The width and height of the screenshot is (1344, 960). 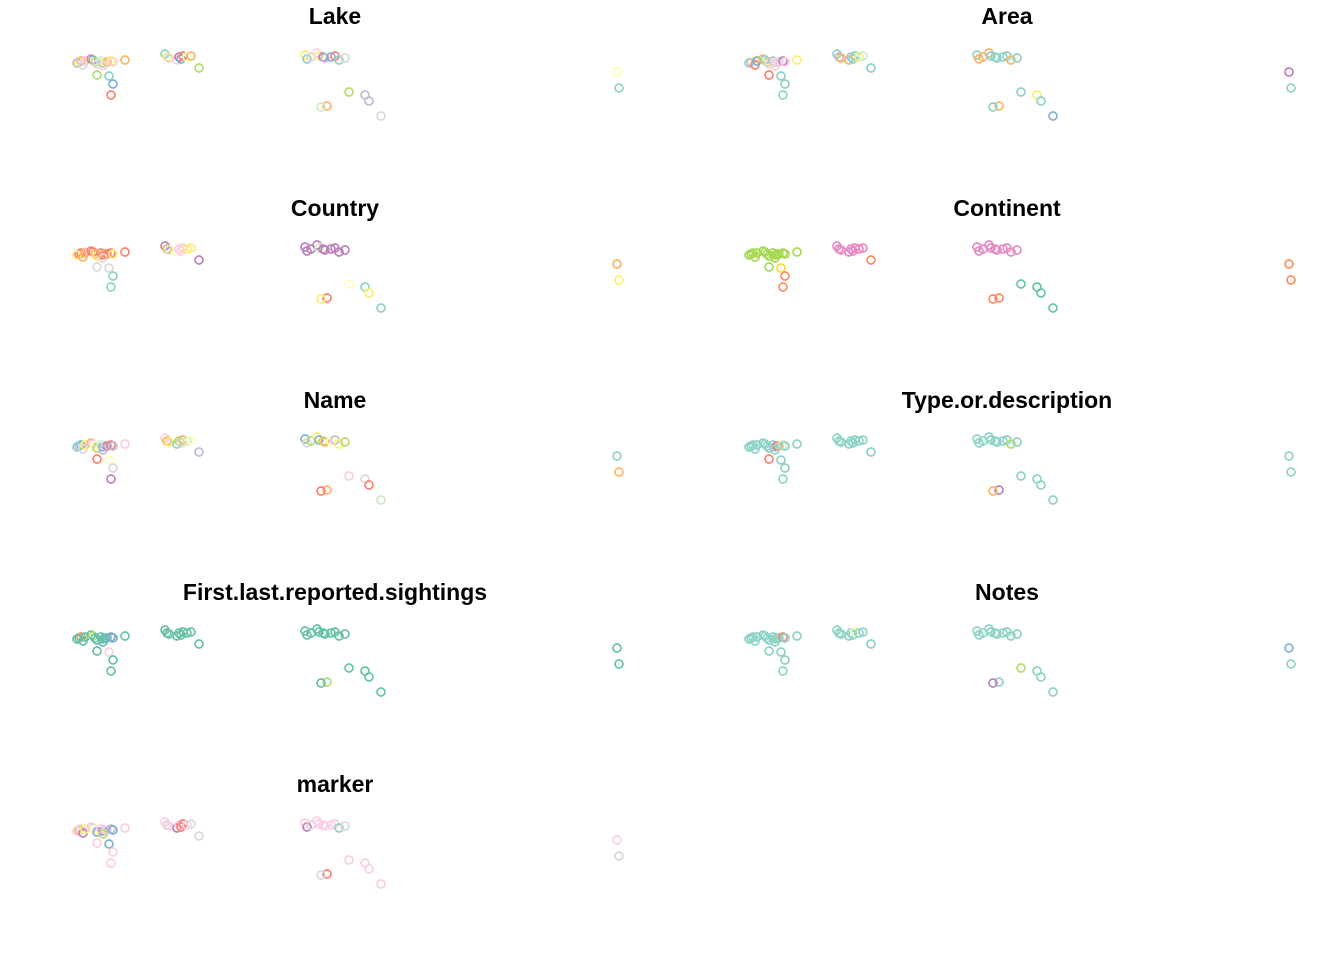 What do you see at coordinates (335, 784) in the screenshot?
I see `panel-title: marker` at bounding box center [335, 784].